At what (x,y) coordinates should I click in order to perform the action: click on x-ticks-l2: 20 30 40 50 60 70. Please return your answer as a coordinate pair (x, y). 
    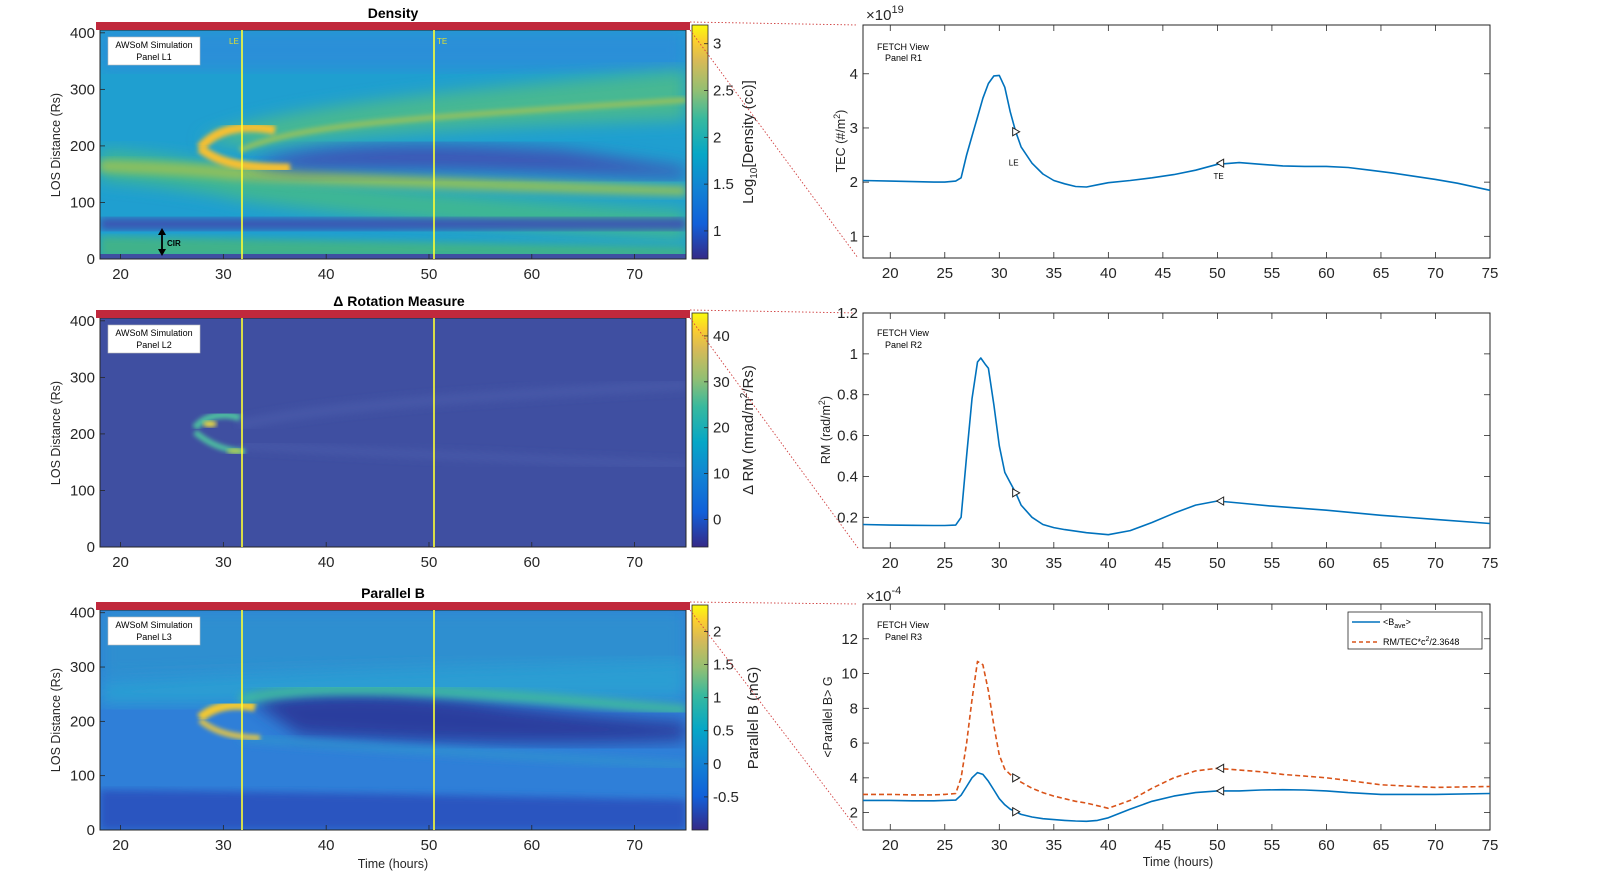
    Looking at the image, I should click on (377, 556).